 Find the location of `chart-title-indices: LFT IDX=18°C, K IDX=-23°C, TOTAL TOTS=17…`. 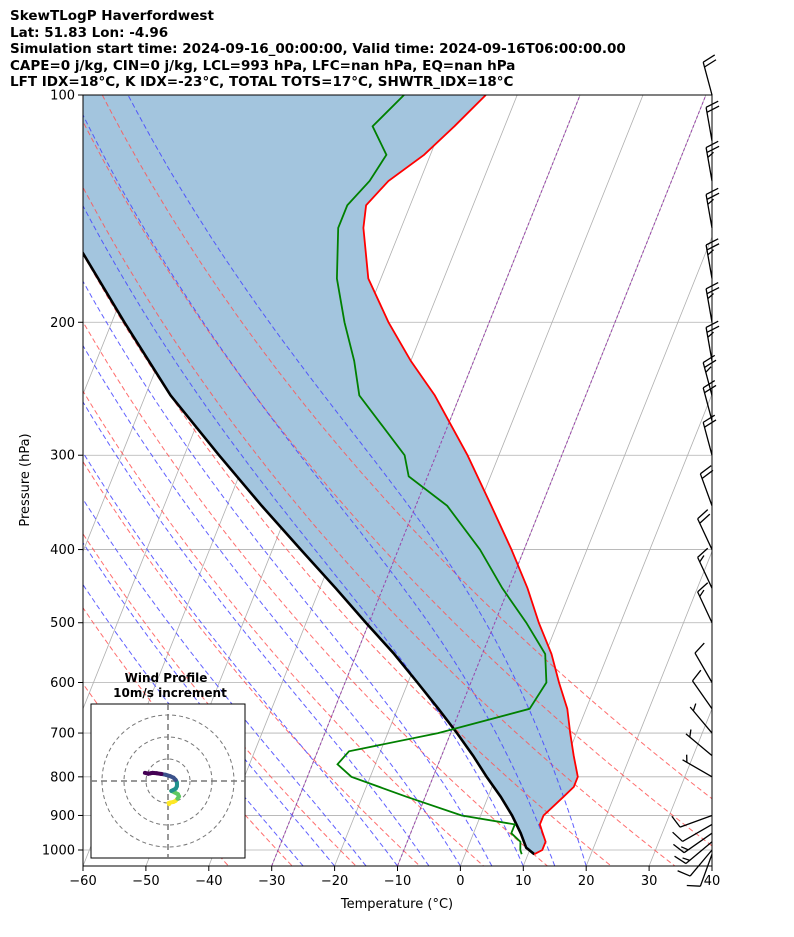

chart-title-indices: LFT IDX=18°C, K IDX=-23°C, TOTAL TOTS=17… is located at coordinates (262, 82).